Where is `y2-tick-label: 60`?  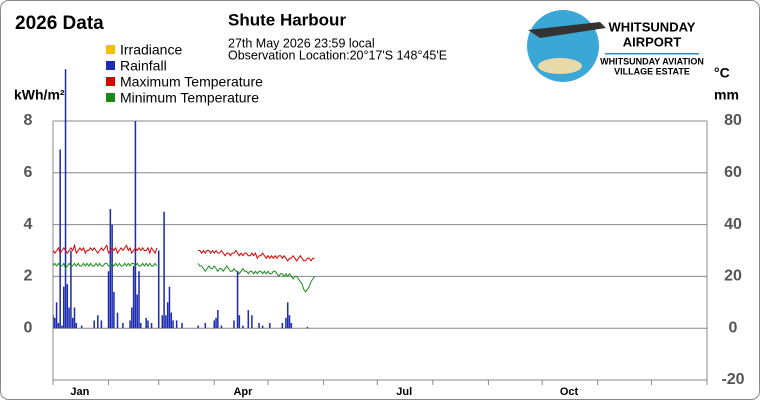 y2-tick-label: 60 is located at coordinates (733, 172).